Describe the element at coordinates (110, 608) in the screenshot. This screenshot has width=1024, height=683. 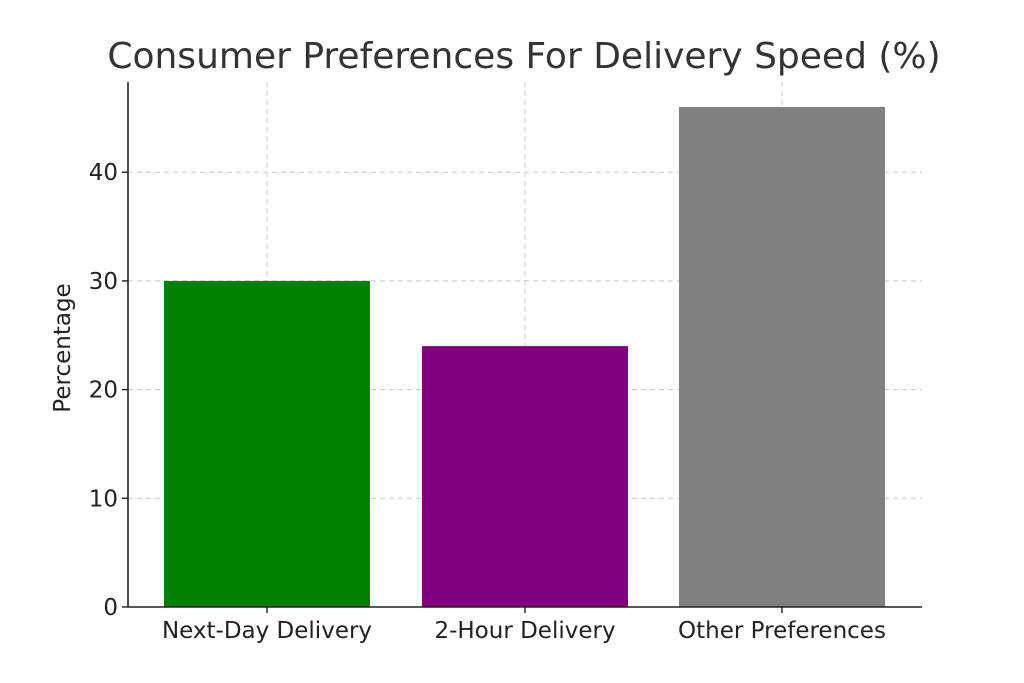
I see `y-tick-label: 0` at that location.